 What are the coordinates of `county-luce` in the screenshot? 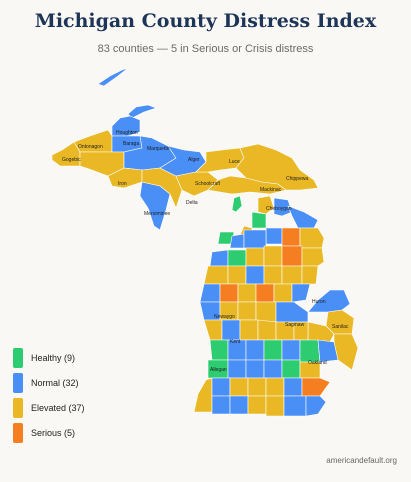 It's located at (220, 160).